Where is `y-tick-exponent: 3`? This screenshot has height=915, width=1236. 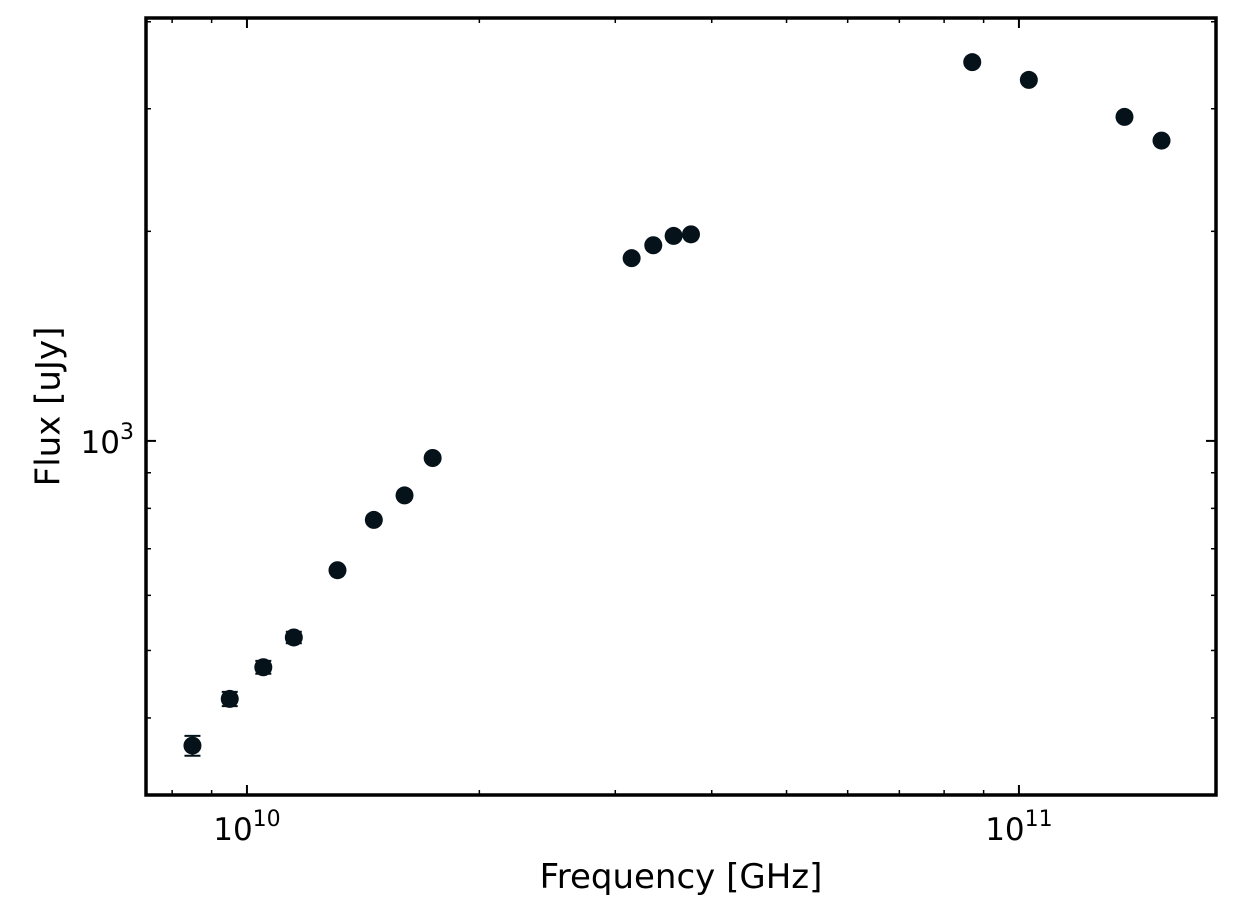 y-tick-exponent: 3 is located at coordinates (127, 432).